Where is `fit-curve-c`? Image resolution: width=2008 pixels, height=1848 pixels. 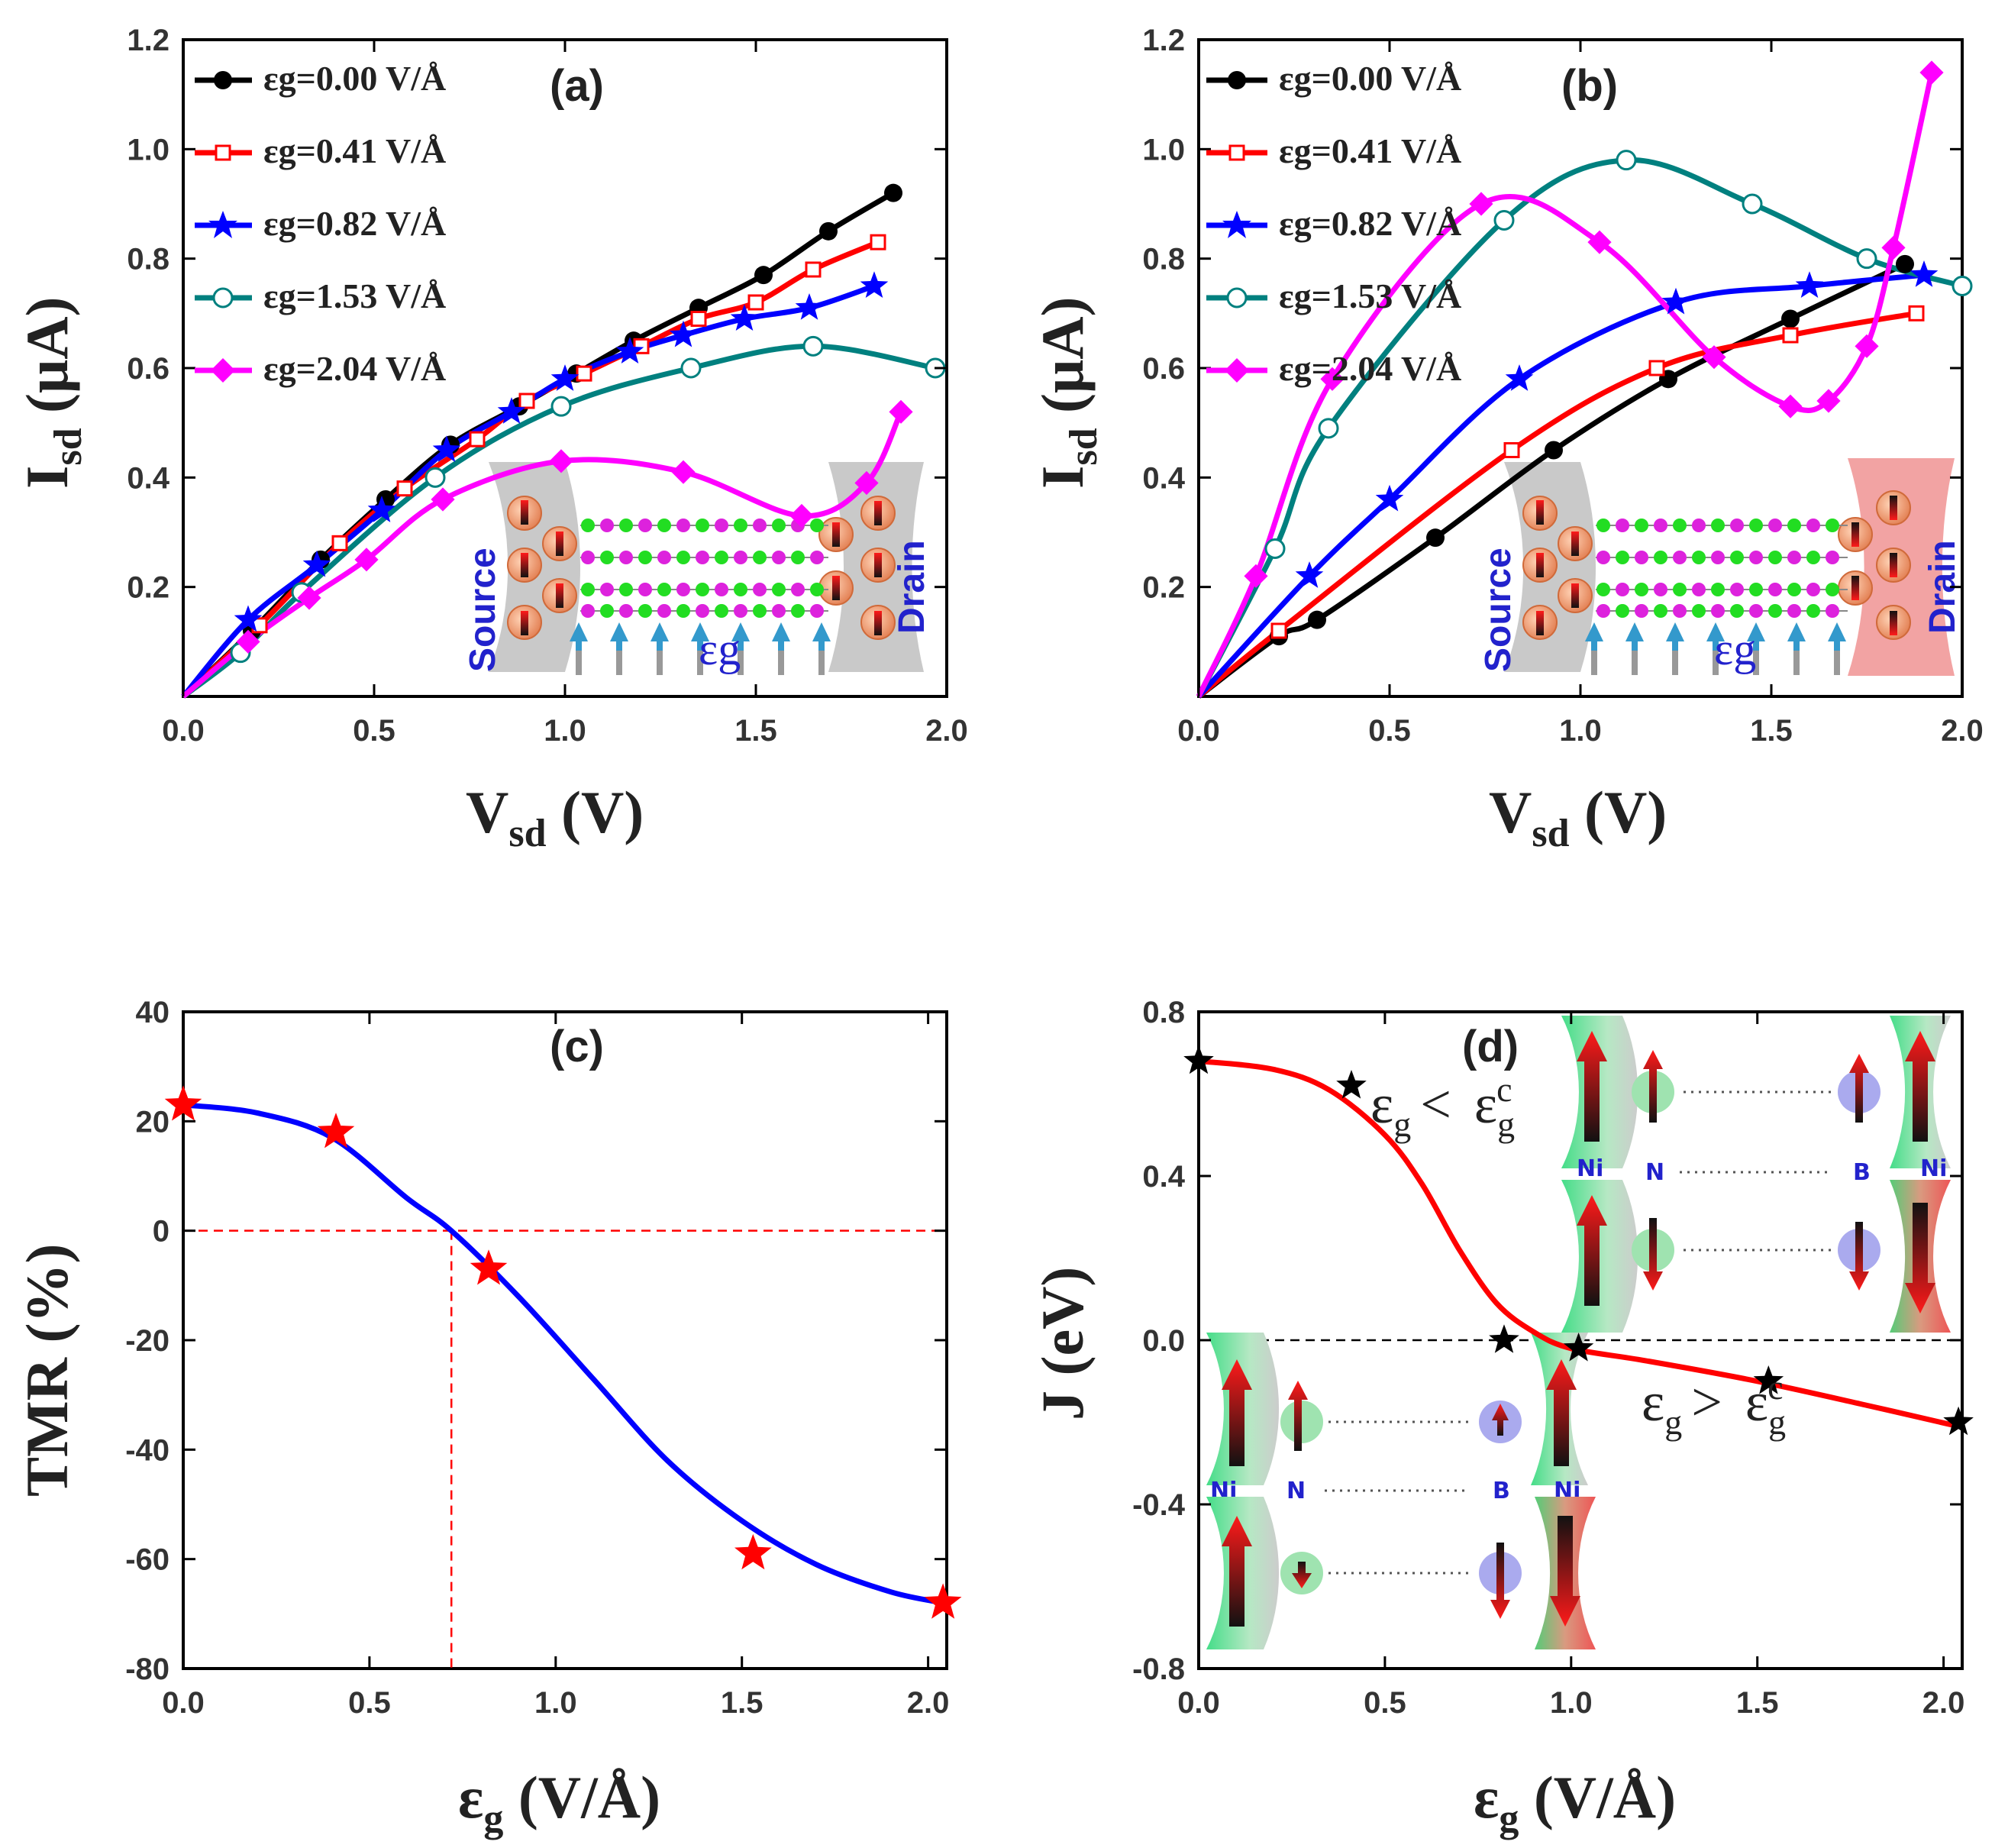
fit-curve-c is located at coordinates (563, 1354).